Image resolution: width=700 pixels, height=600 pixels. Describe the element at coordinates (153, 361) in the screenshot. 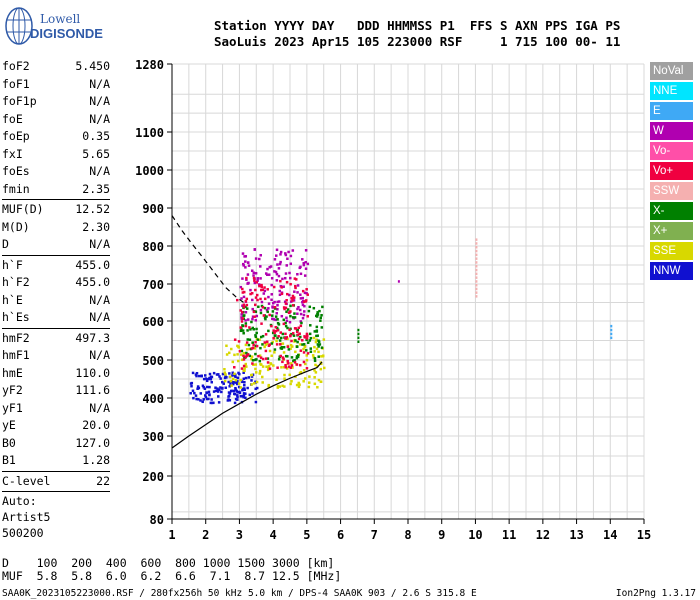

I see `y-tick-label: 500` at that location.